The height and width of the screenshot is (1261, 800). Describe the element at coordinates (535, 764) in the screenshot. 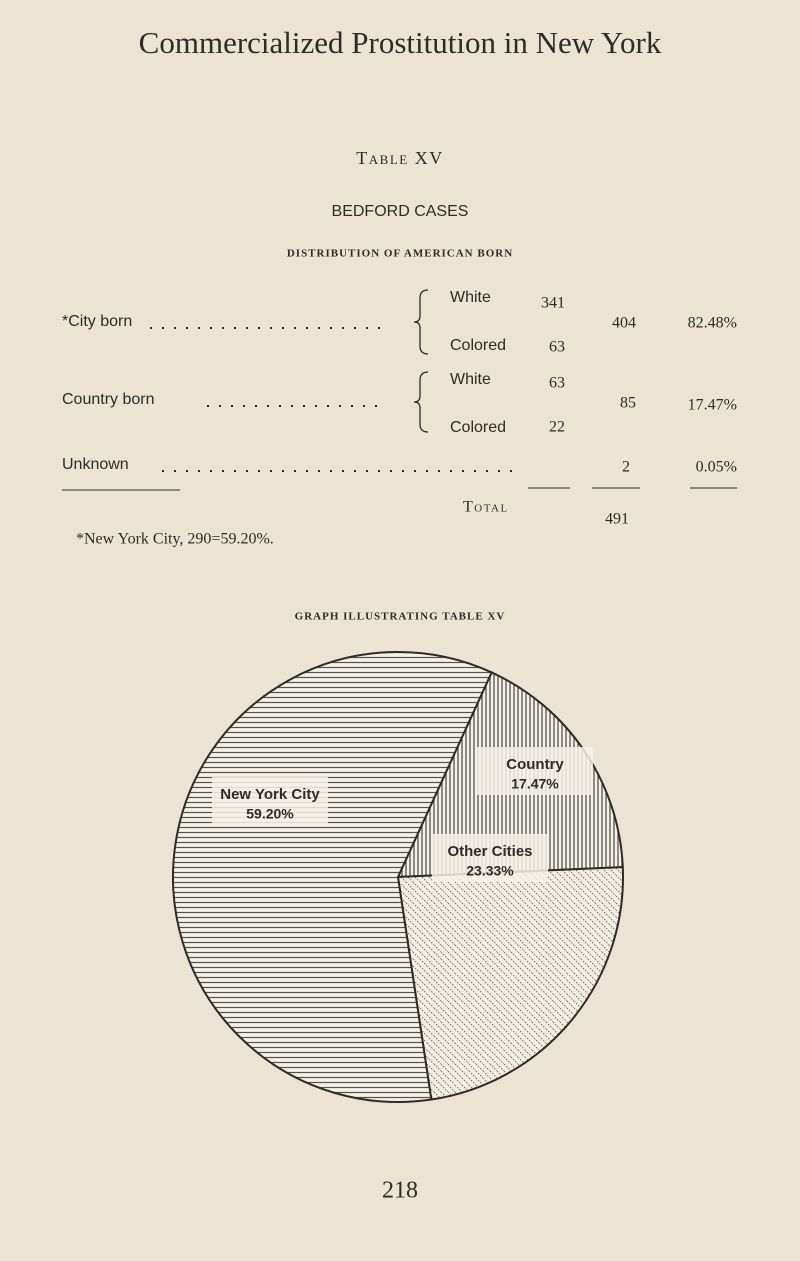

I see `slice-name: Country` at that location.